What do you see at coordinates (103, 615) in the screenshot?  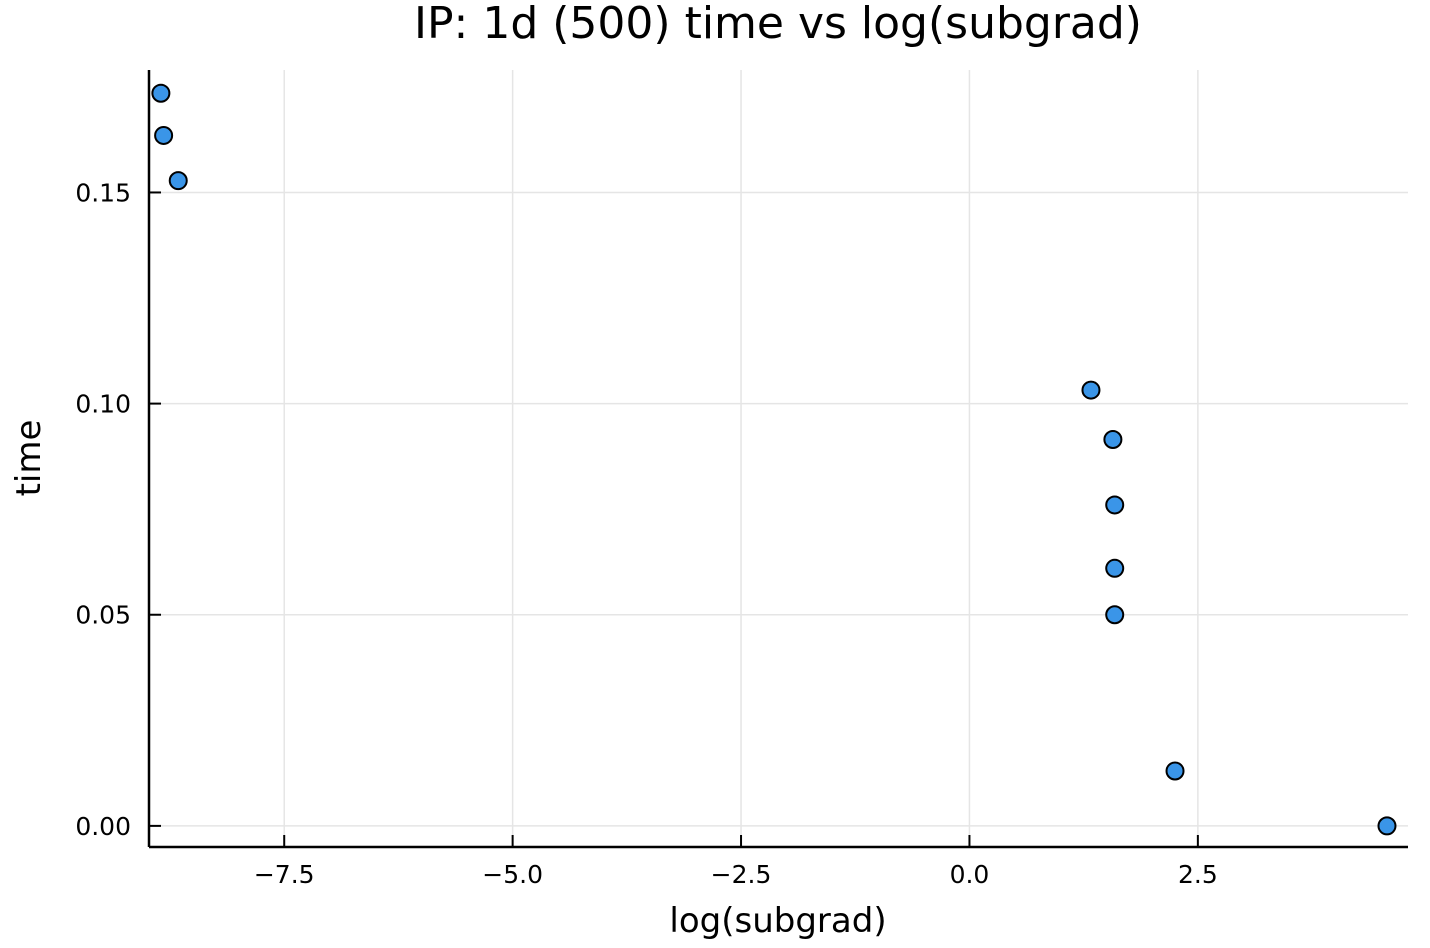 I see `y-tick-label: 0.05` at bounding box center [103, 615].